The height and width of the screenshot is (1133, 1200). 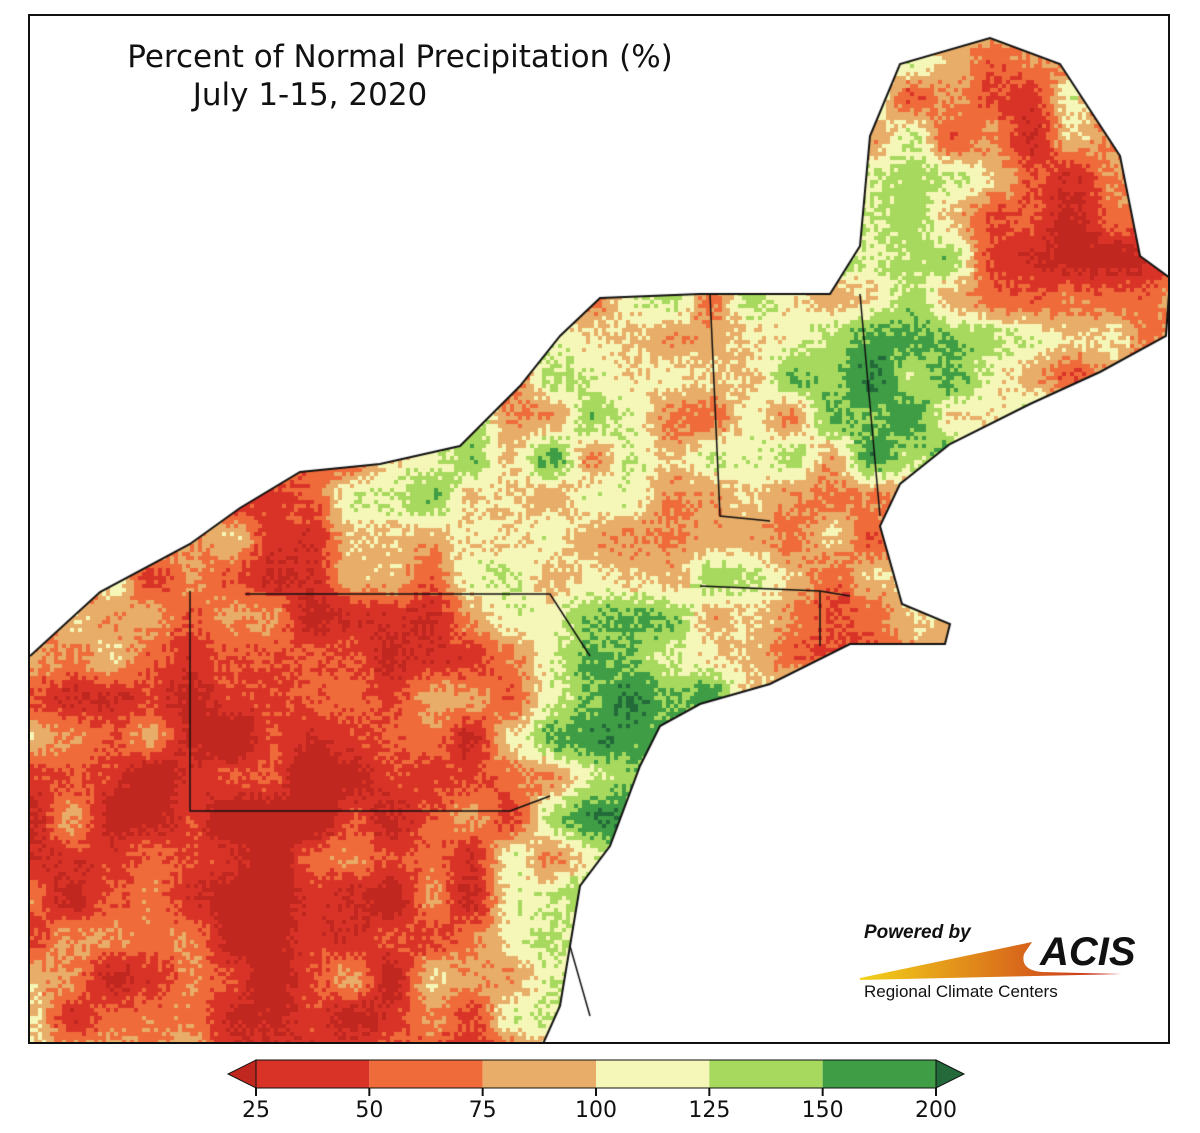 I want to click on title-line-2: July 1-15, 2020, so click(x=310, y=95).